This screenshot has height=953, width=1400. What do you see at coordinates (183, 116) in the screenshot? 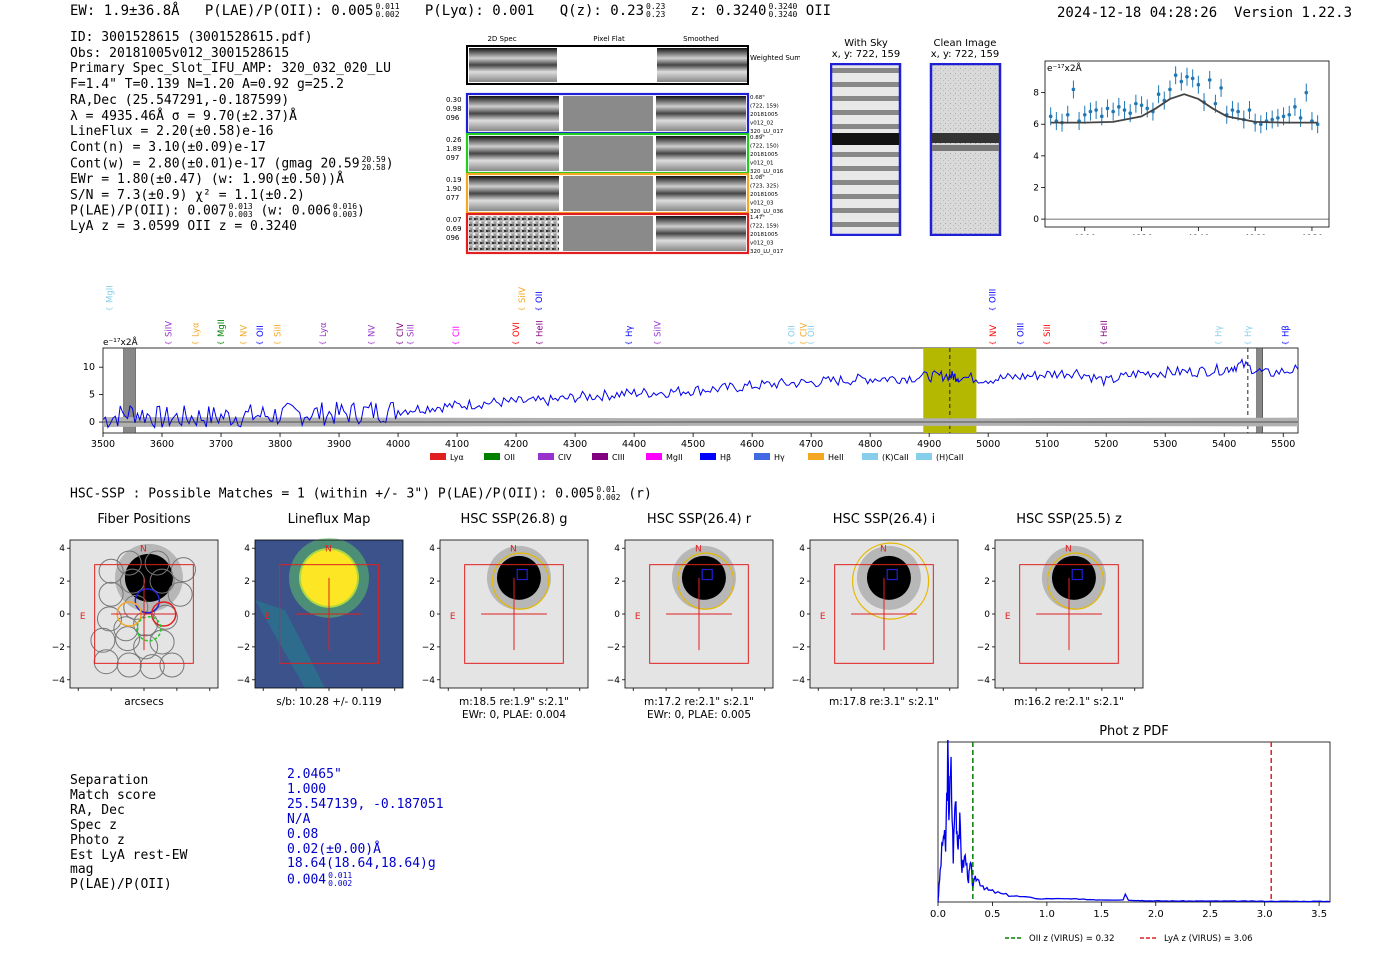
I see `wavelength: λ = 4935.46Å σ = 9.70(±2.37)Å` at bounding box center [183, 116].